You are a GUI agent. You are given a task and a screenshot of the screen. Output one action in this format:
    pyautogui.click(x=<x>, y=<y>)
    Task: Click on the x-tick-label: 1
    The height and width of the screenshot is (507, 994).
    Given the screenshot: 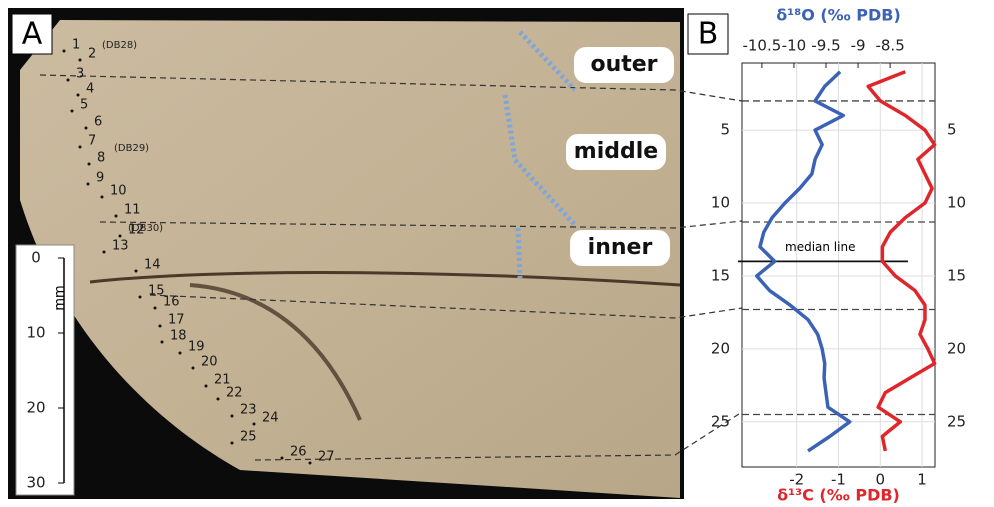 What is the action you would take?
    pyautogui.click(x=922, y=480)
    